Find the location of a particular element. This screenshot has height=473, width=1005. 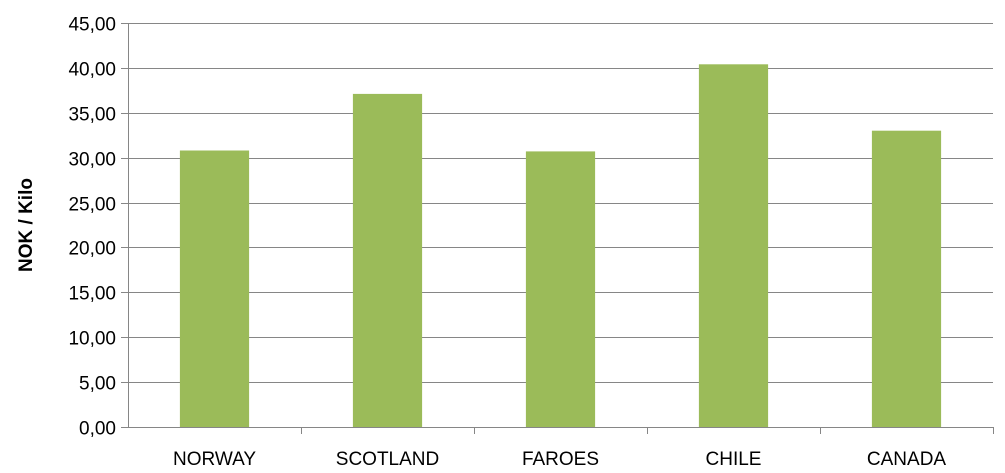

y-tick-label-9: 45,00 is located at coordinates (92, 25).